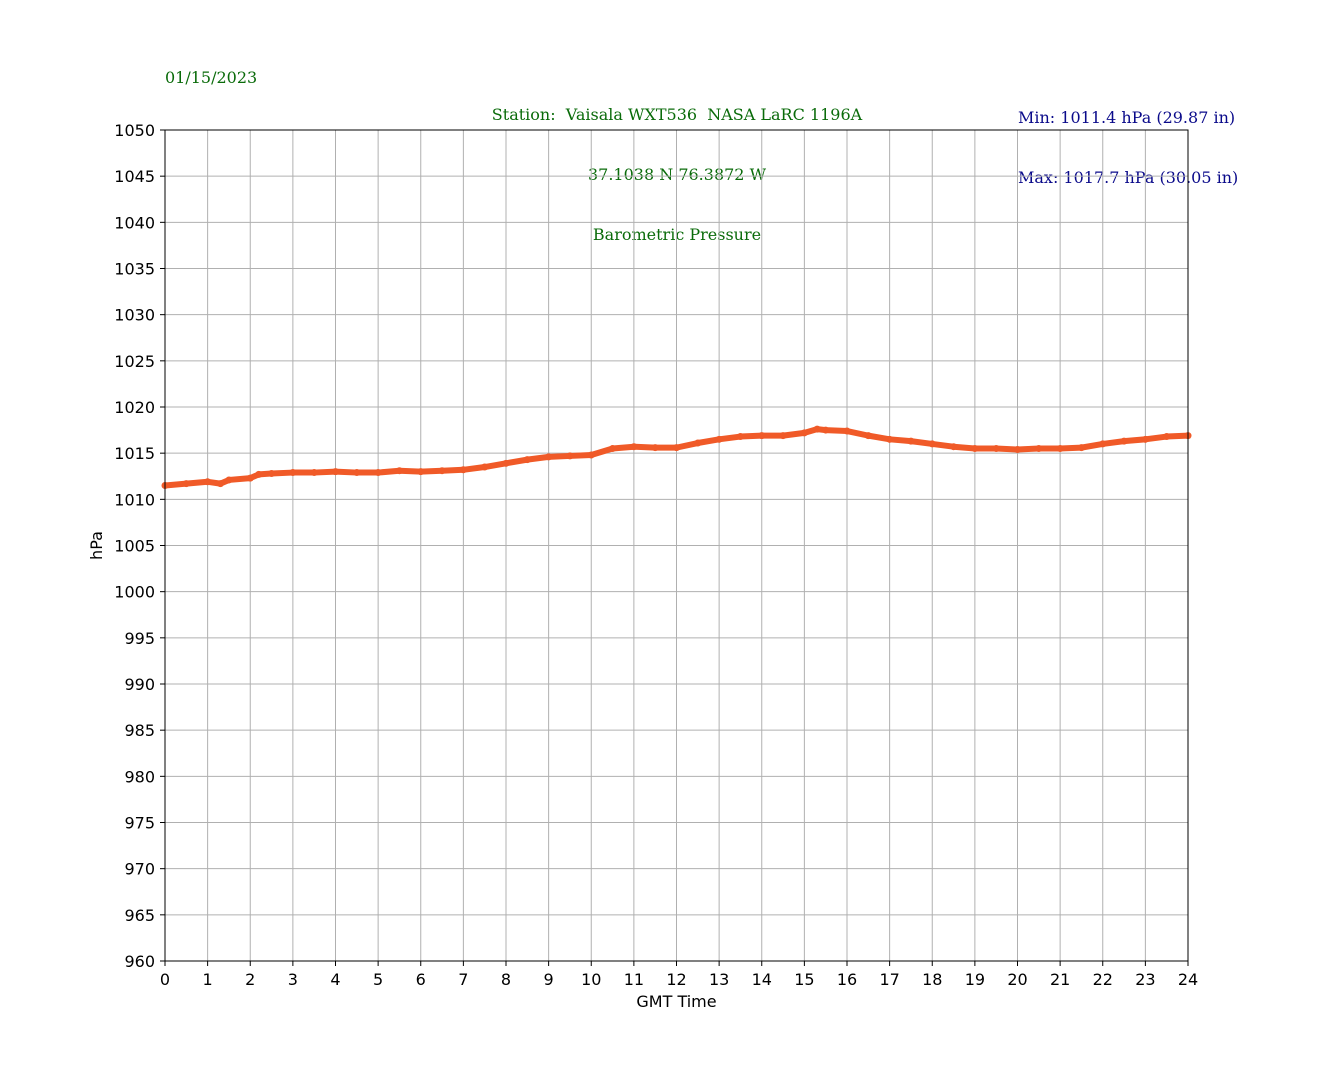 The width and height of the screenshot is (1320, 1080). I want to click on x-axis: 0 1 2 3 4 5 6 7 8 9 10 11 12 13 14 15 16 17 18 19 20 21 22 23 24, so click(679, 975).